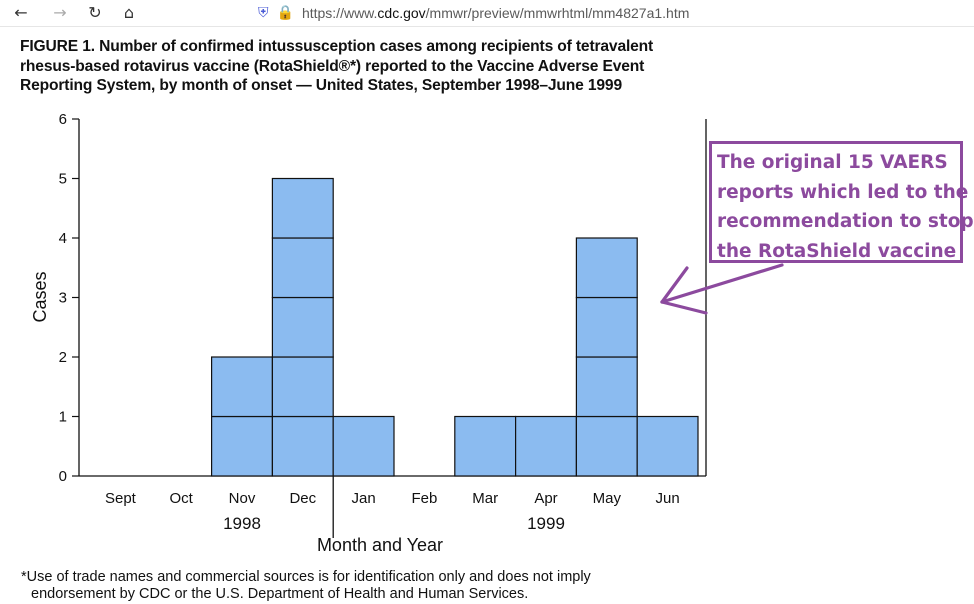 The image size is (974, 604). What do you see at coordinates (129, 12) in the screenshot?
I see `home-icon: ⌂` at bounding box center [129, 12].